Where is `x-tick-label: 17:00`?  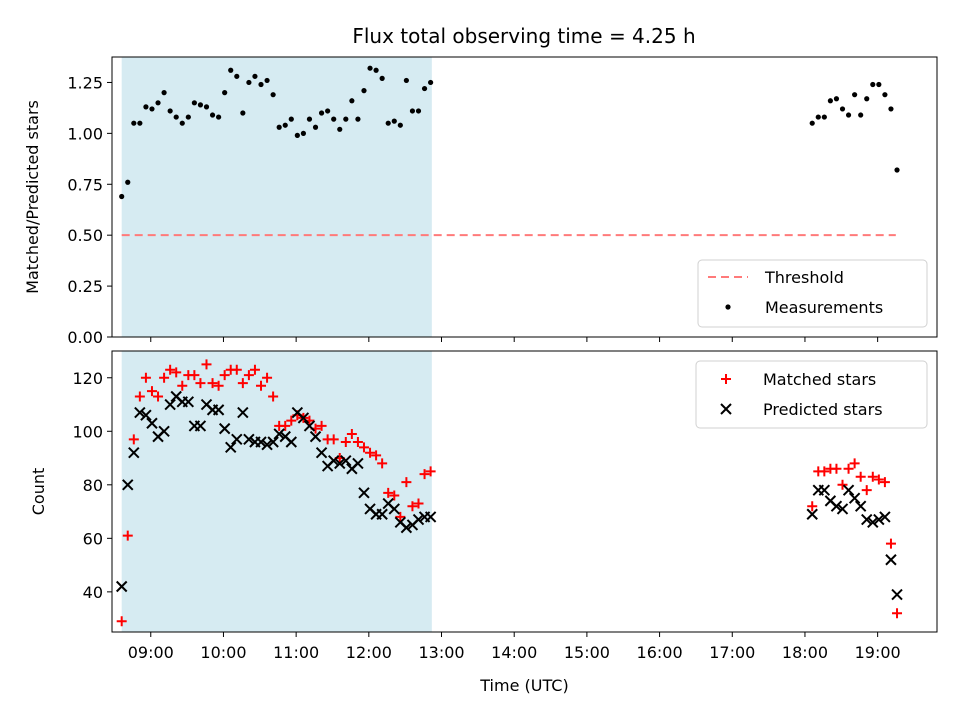 x-tick-label: 17:00 is located at coordinates (732, 652).